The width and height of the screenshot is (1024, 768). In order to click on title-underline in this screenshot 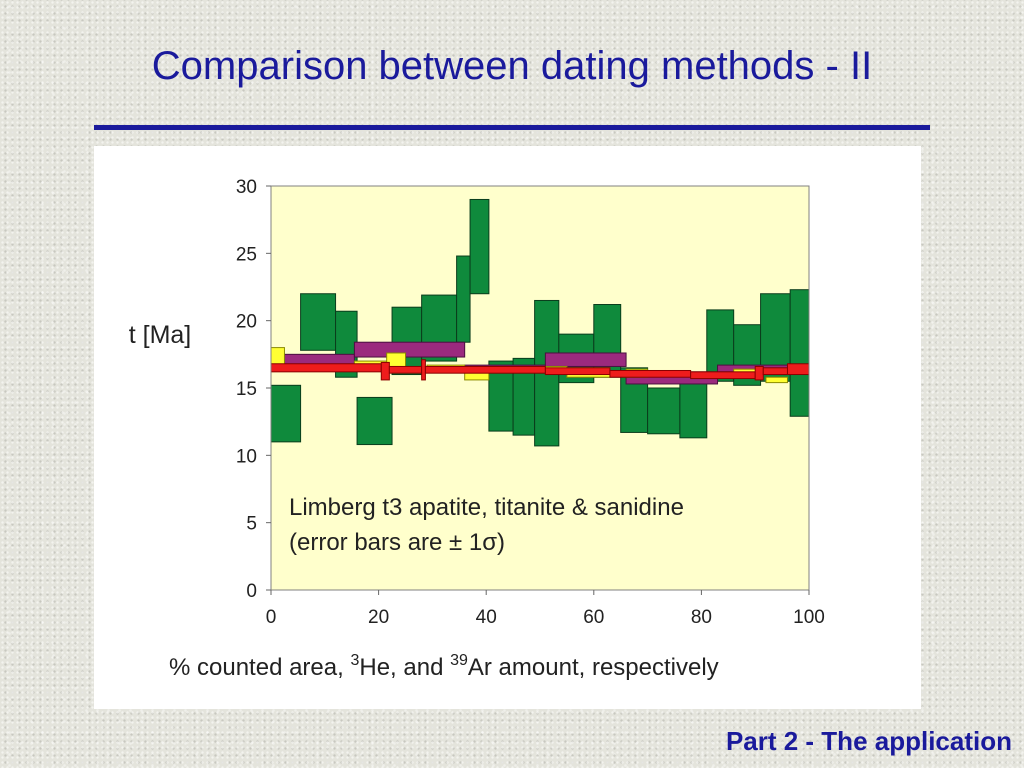, I will do `click(512, 127)`.